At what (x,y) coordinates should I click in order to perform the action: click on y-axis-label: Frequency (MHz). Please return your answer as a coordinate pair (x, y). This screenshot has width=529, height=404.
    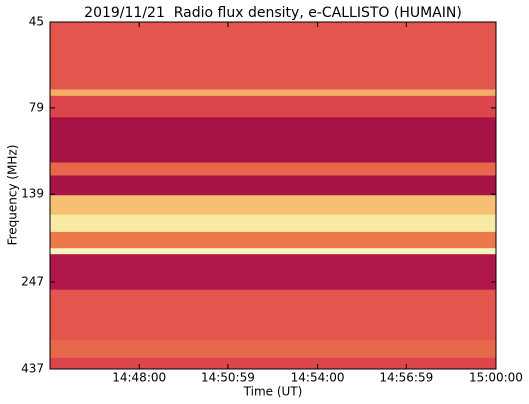
    Looking at the image, I should click on (13, 195).